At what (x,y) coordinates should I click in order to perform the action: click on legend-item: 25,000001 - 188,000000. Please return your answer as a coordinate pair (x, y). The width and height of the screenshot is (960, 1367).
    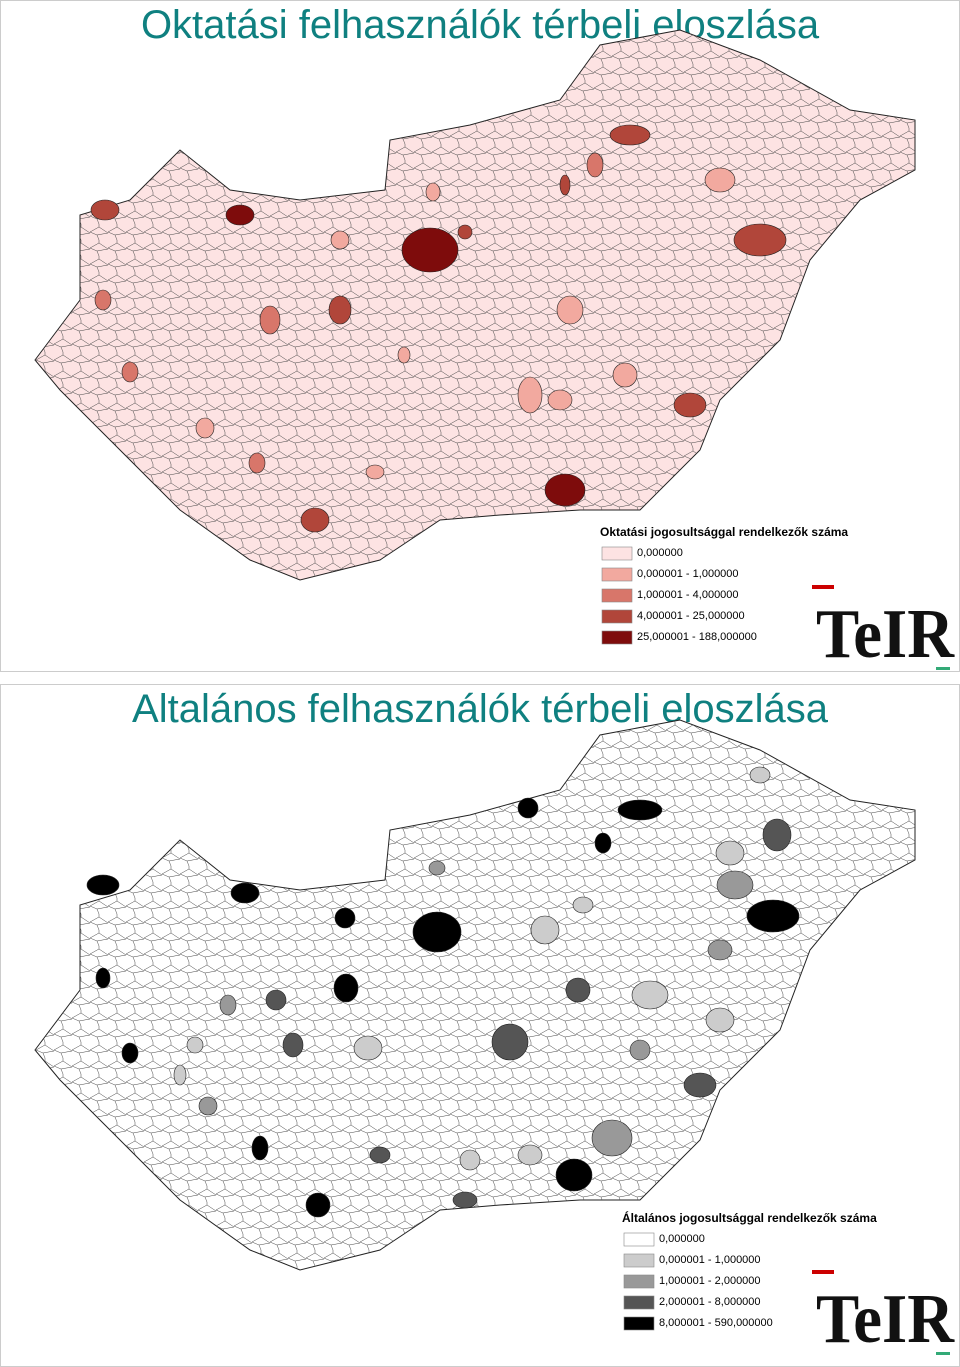
    Looking at the image, I should click on (697, 637).